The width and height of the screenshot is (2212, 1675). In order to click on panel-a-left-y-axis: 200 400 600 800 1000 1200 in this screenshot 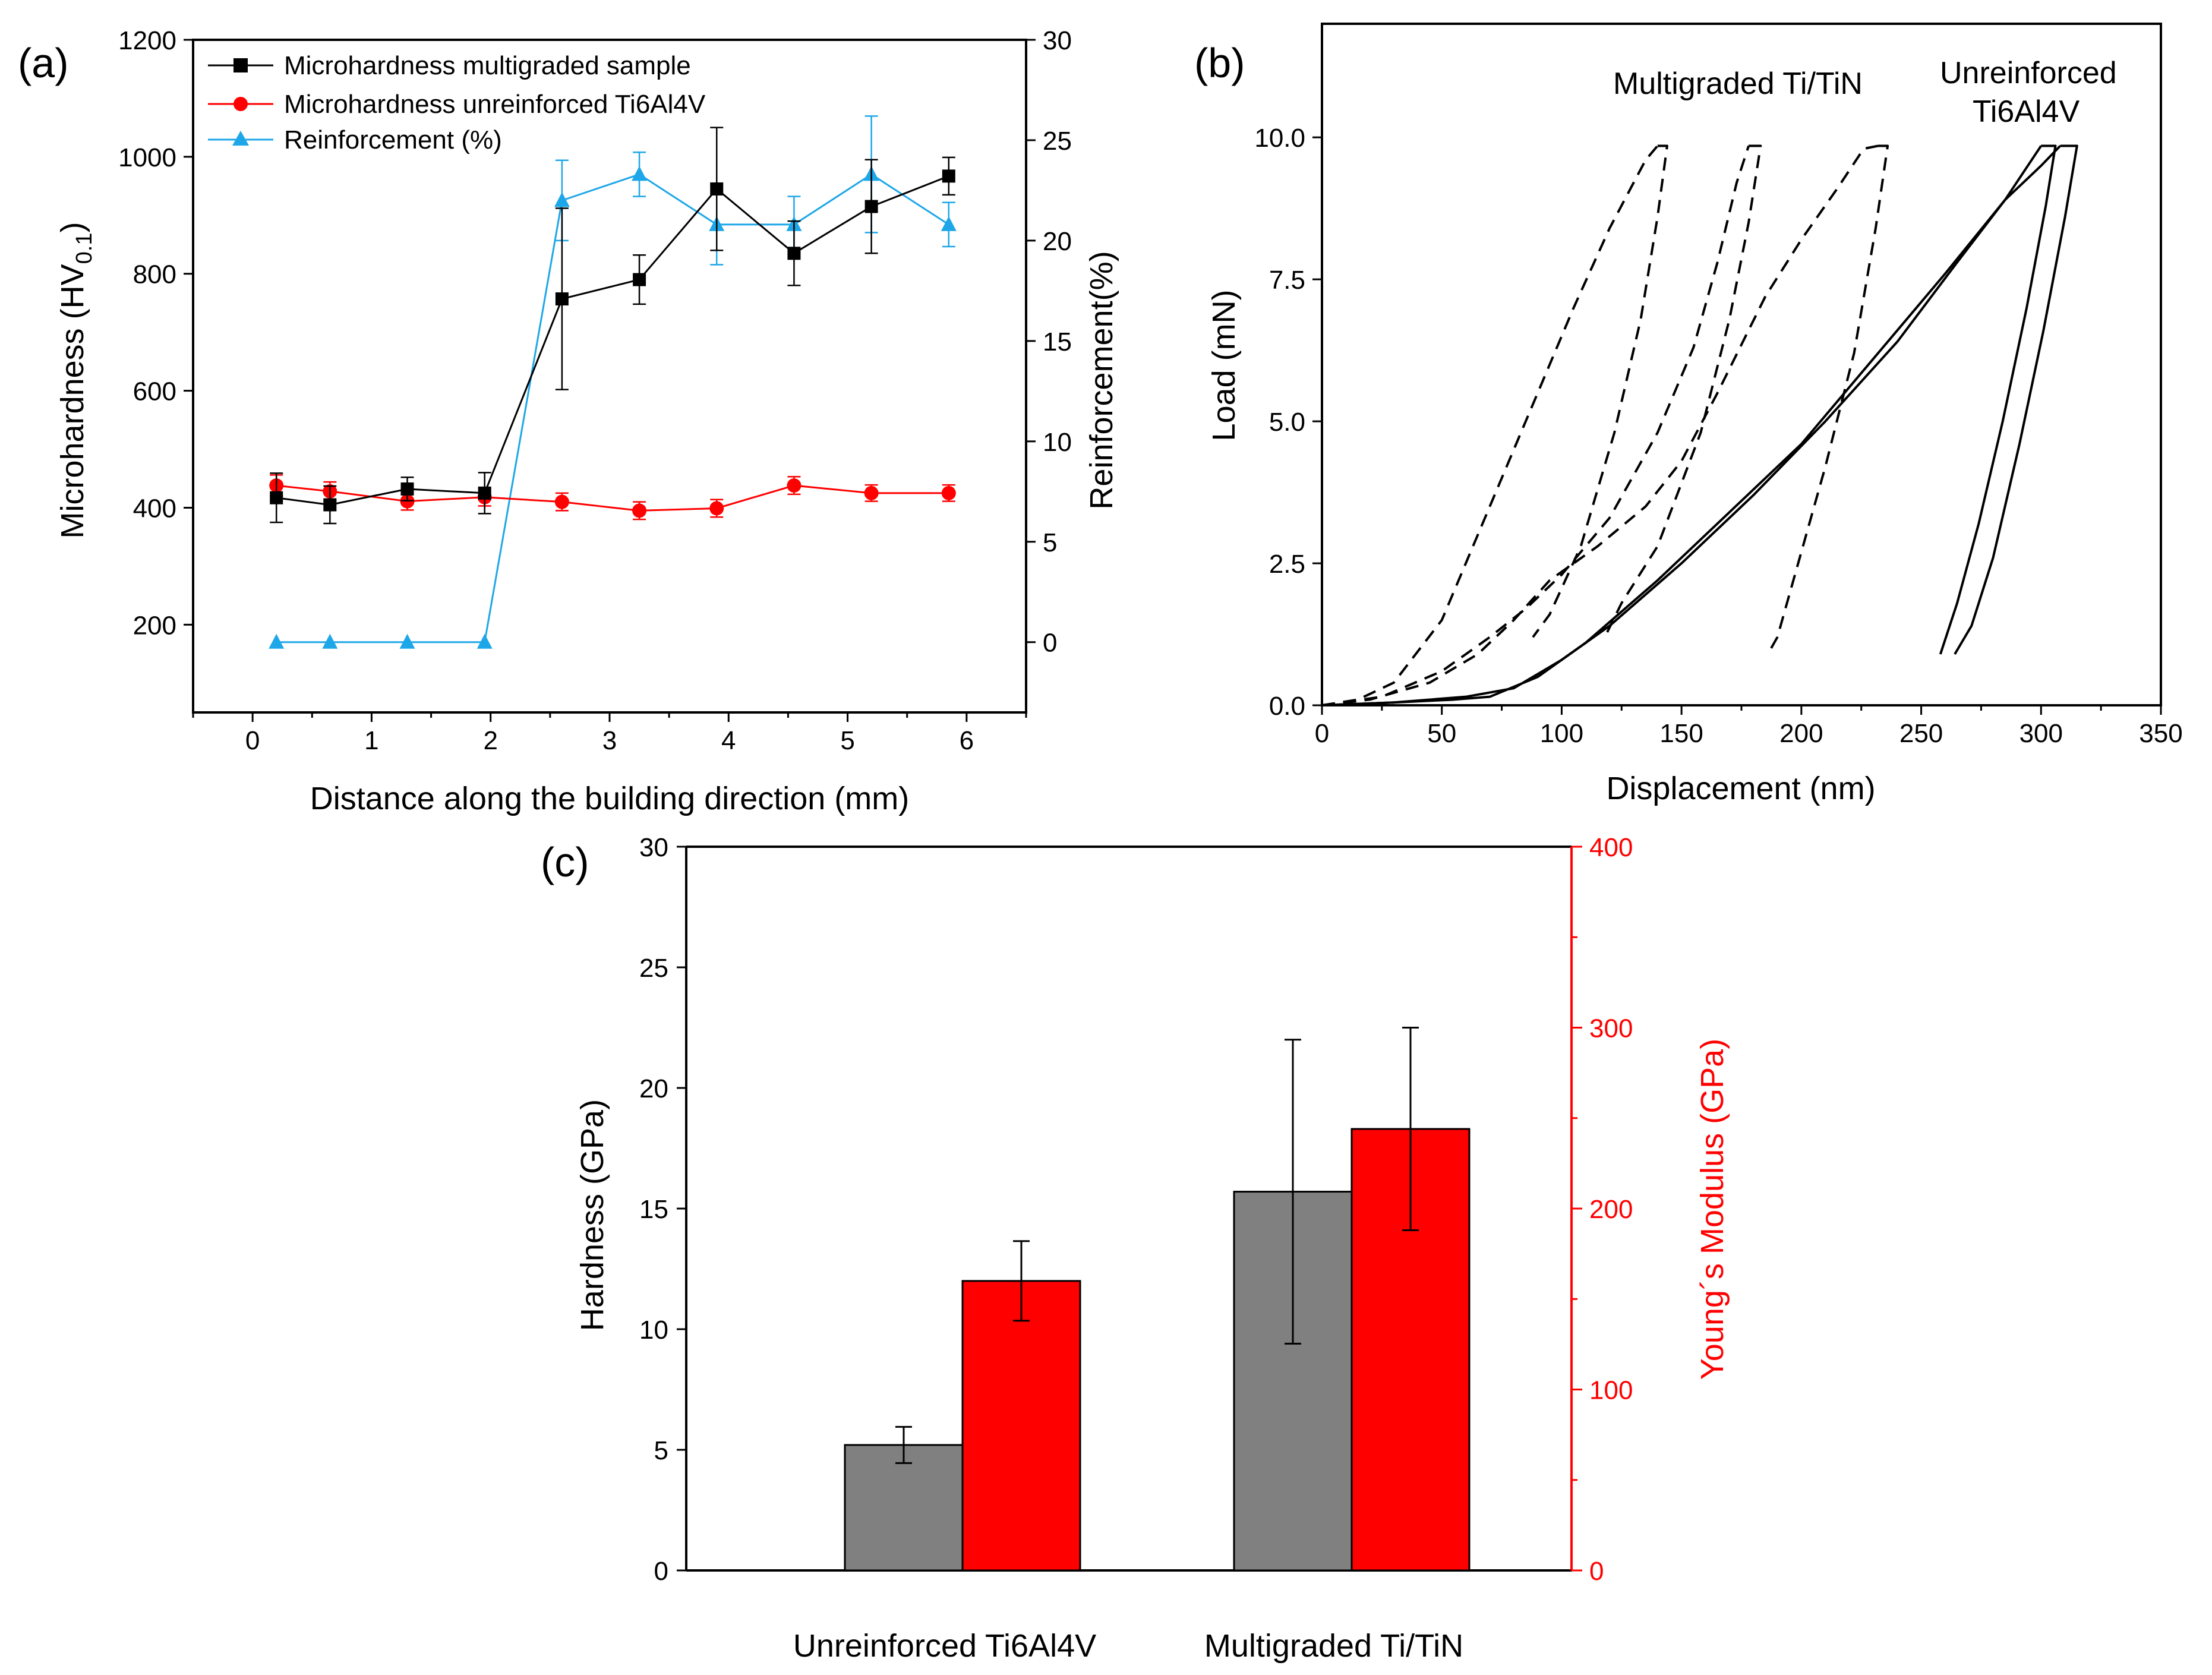, I will do `click(155, 333)`.